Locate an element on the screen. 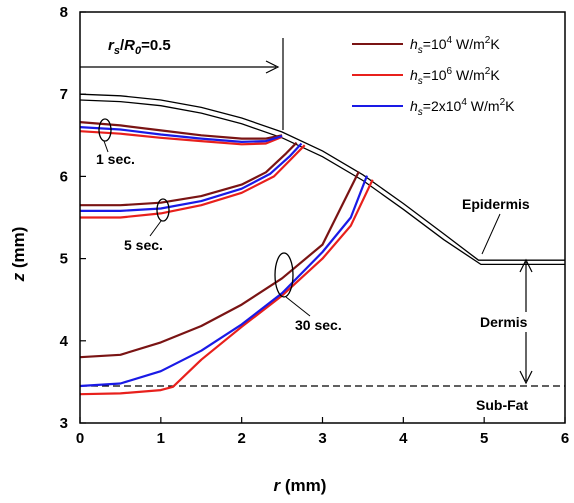 This screenshot has height=503, width=574. legend-label-3: hs=2x104 W/m2K is located at coordinates (462, 107).